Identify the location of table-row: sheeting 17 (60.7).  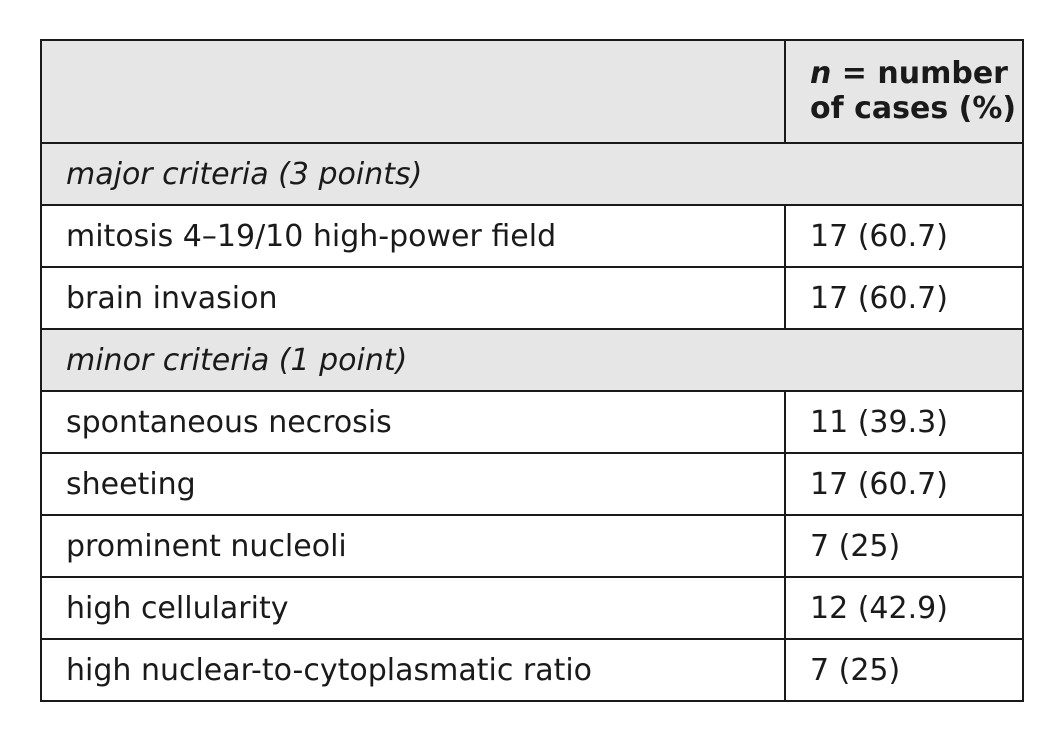
(532, 484).